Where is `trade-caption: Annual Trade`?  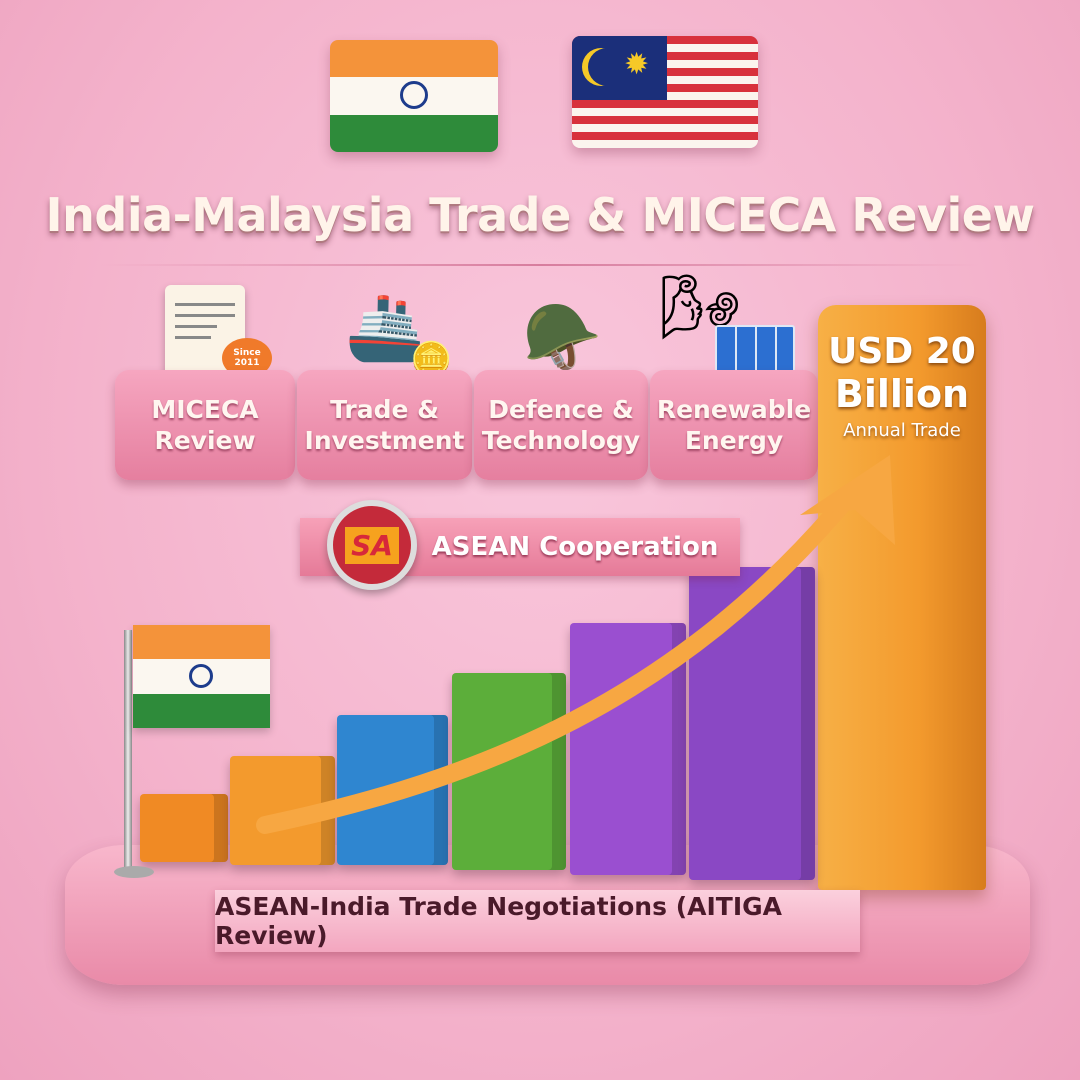
trade-caption: Annual Trade is located at coordinates (902, 430).